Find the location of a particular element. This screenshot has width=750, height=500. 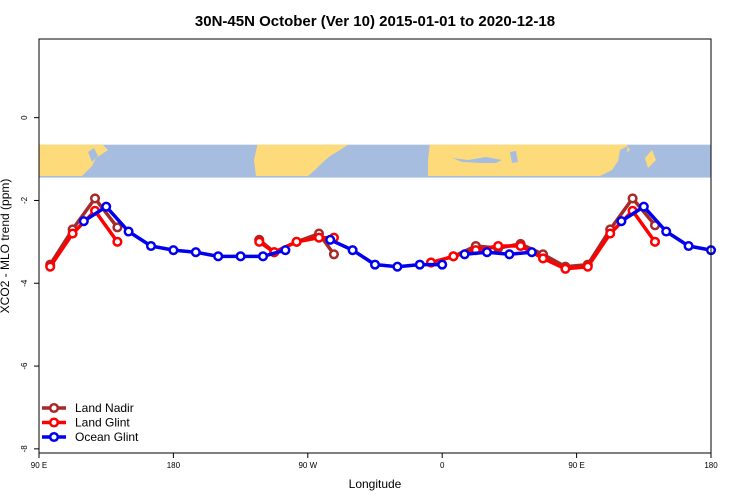

series-land-nadir is located at coordinates (353, 232).